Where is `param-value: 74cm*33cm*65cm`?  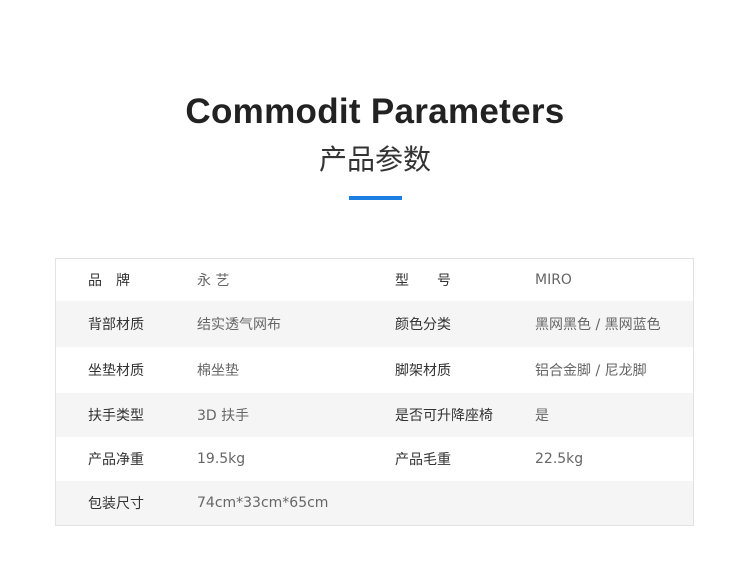 param-value: 74cm*33cm*65cm is located at coordinates (263, 503).